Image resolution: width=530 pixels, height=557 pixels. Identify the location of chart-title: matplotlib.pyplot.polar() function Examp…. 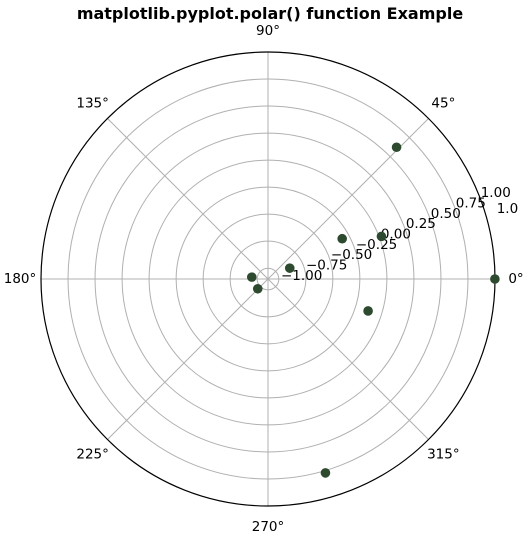
(270, 13).